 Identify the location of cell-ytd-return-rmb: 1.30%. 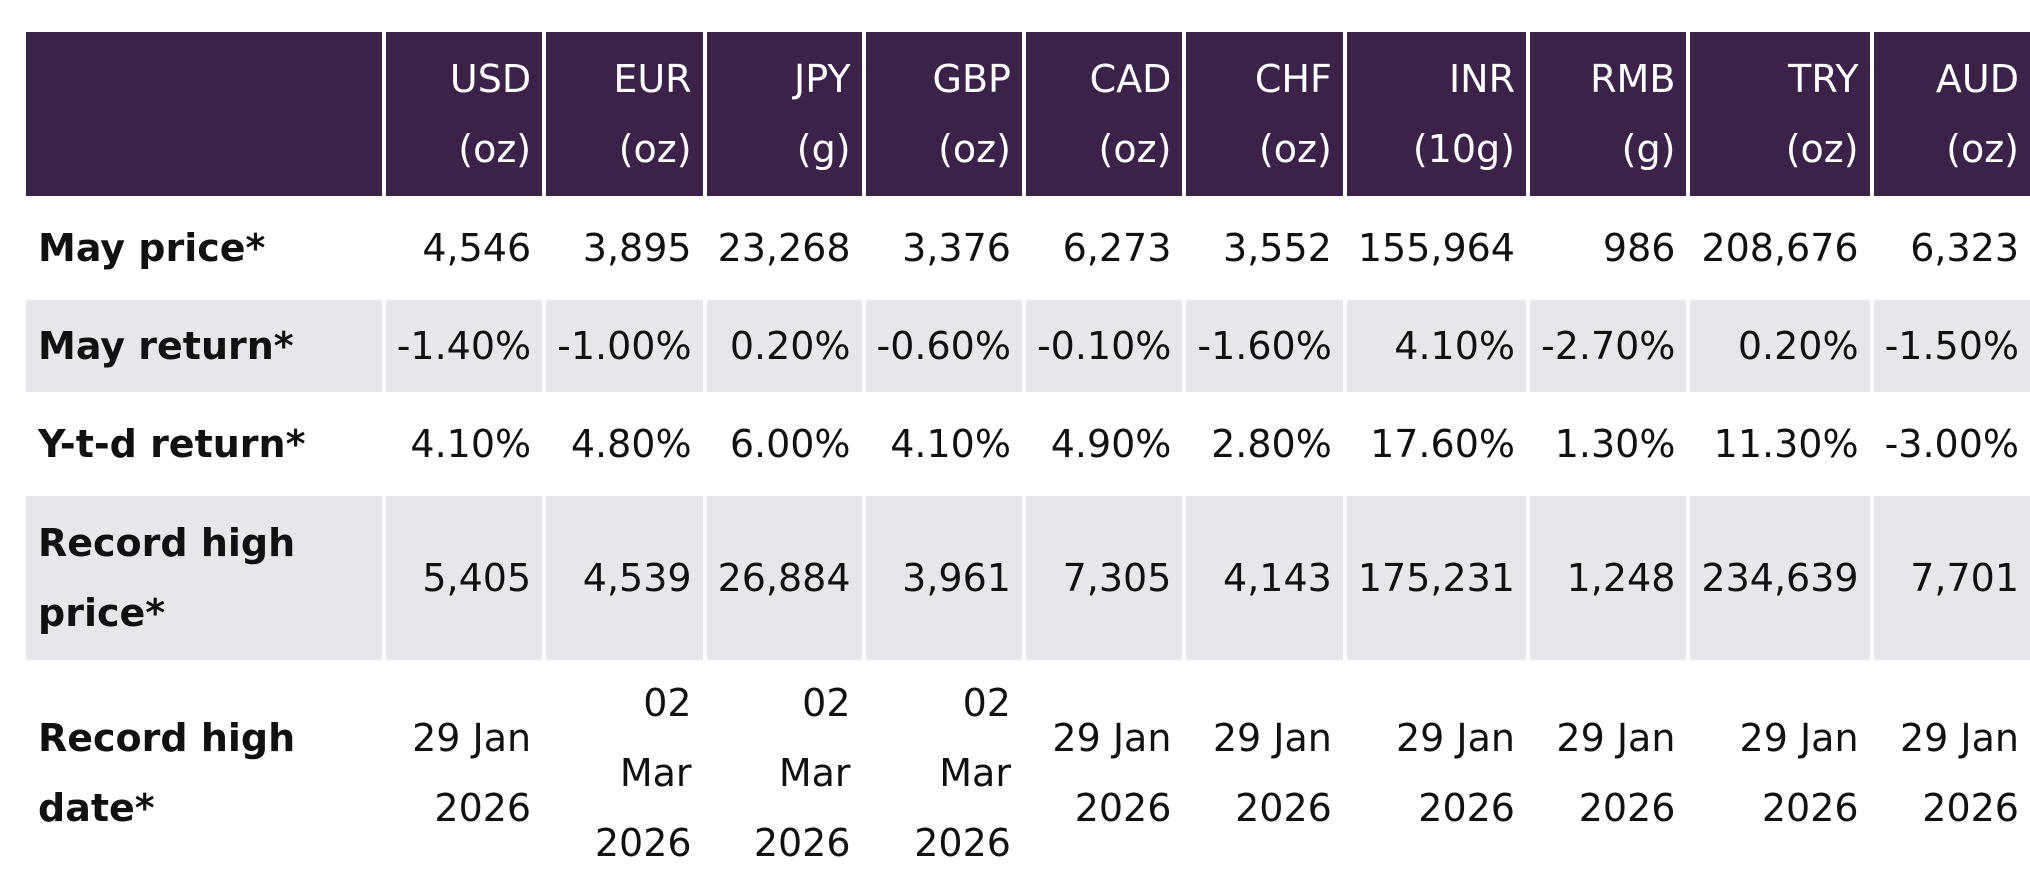
(1608, 444).